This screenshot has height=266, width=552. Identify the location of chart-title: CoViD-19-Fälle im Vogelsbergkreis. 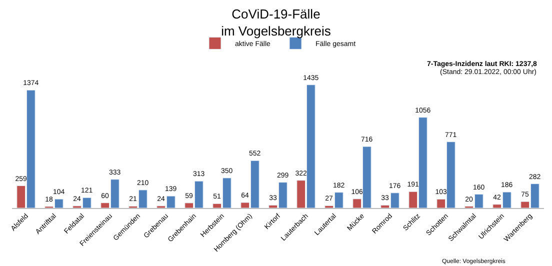
(276, 22).